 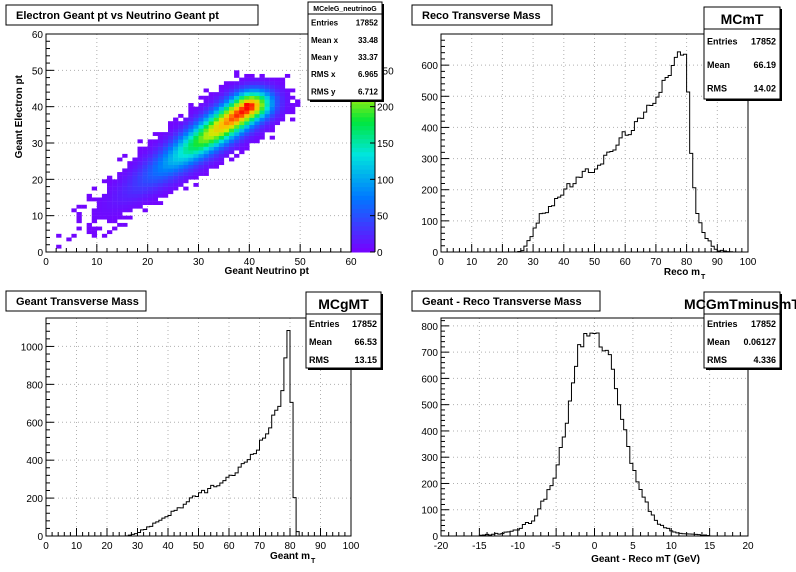 What do you see at coordinates (343, 330) in the screenshot?
I see `stats-frame` at bounding box center [343, 330].